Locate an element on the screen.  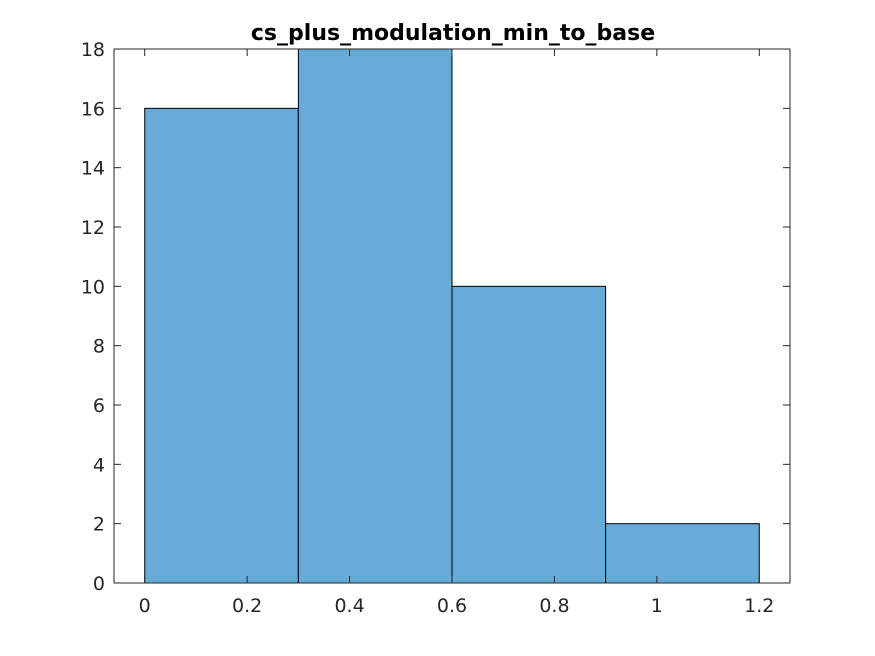
x-tick-label-6: 1.2 is located at coordinates (759, 606).